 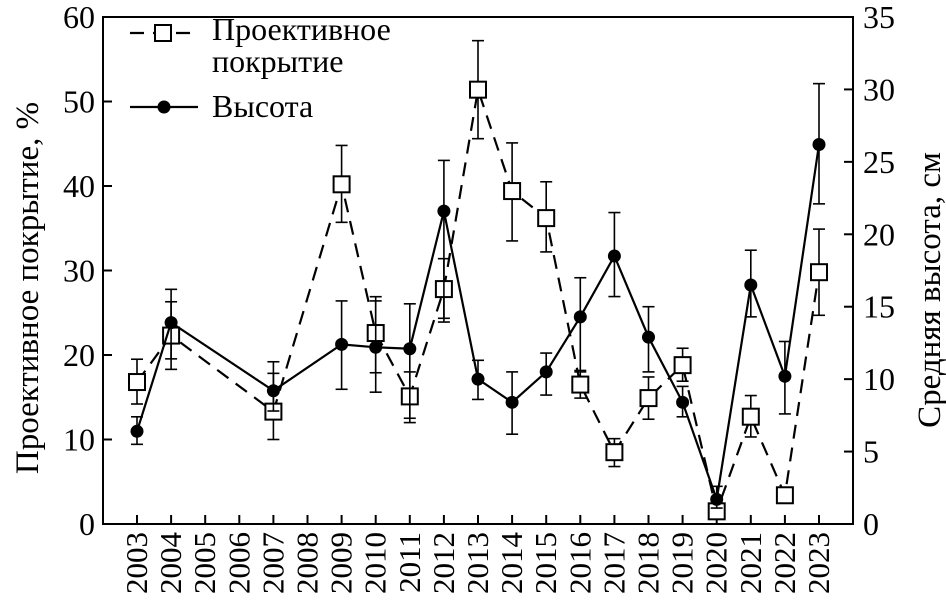 I want to click on x-tick-label: 2020, so click(x=716, y=563).